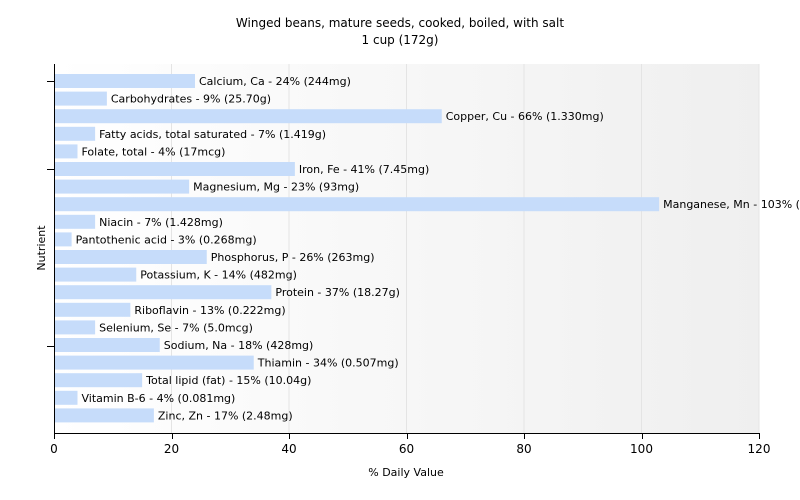 The height and width of the screenshot is (500, 800). What do you see at coordinates (218, 275) in the screenshot?
I see `bar-label: Potassium, K - 14% (482mg)` at bounding box center [218, 275].